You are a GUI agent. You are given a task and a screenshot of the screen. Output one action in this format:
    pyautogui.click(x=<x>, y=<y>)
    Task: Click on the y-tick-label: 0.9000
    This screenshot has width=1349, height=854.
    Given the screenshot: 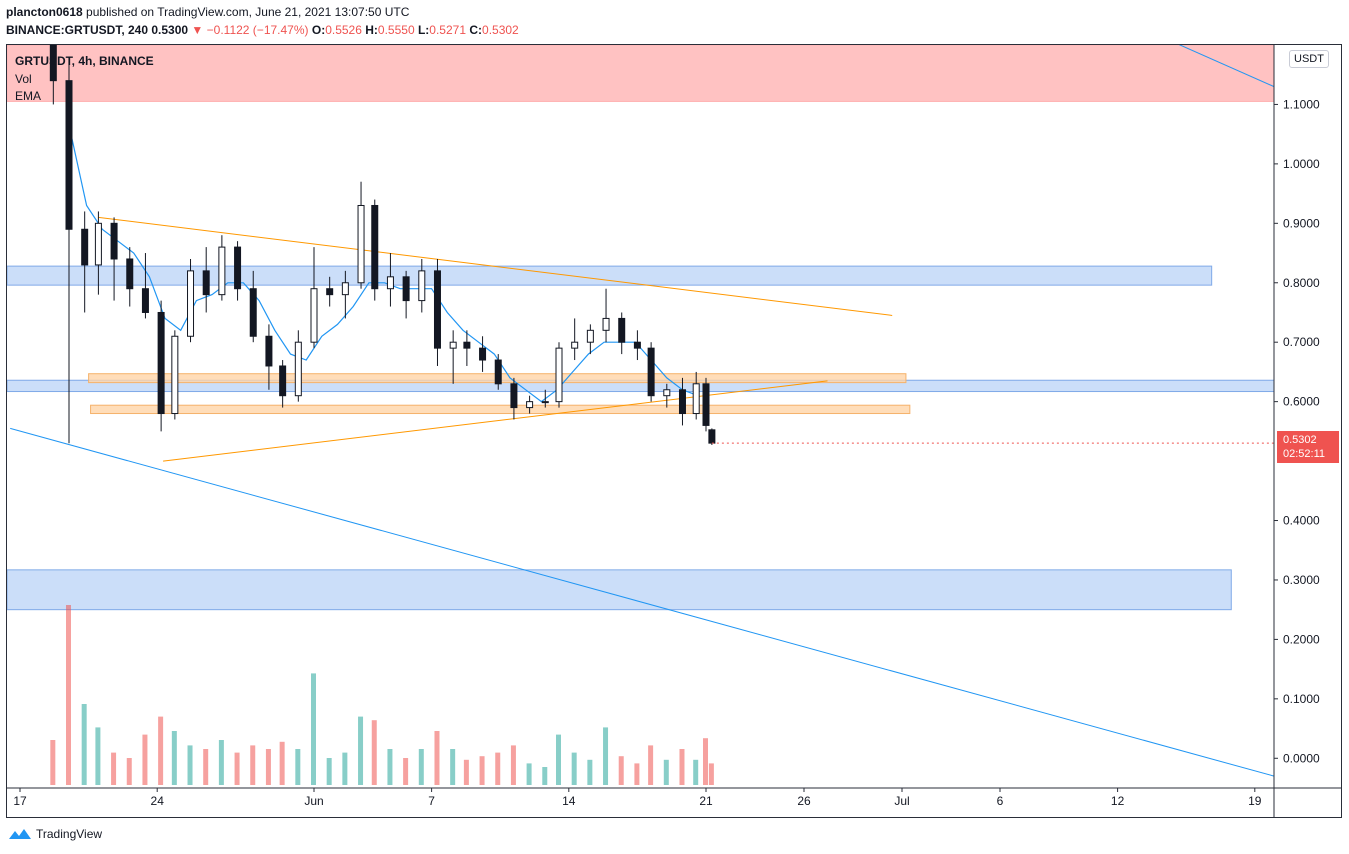 What is the action you would take?
    pyautogui.click(x=1301, y=223)
    